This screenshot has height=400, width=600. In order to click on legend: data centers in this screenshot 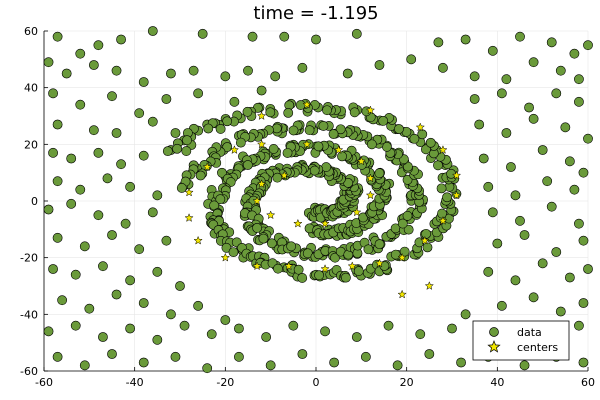, I will do `click(521, 340)`.